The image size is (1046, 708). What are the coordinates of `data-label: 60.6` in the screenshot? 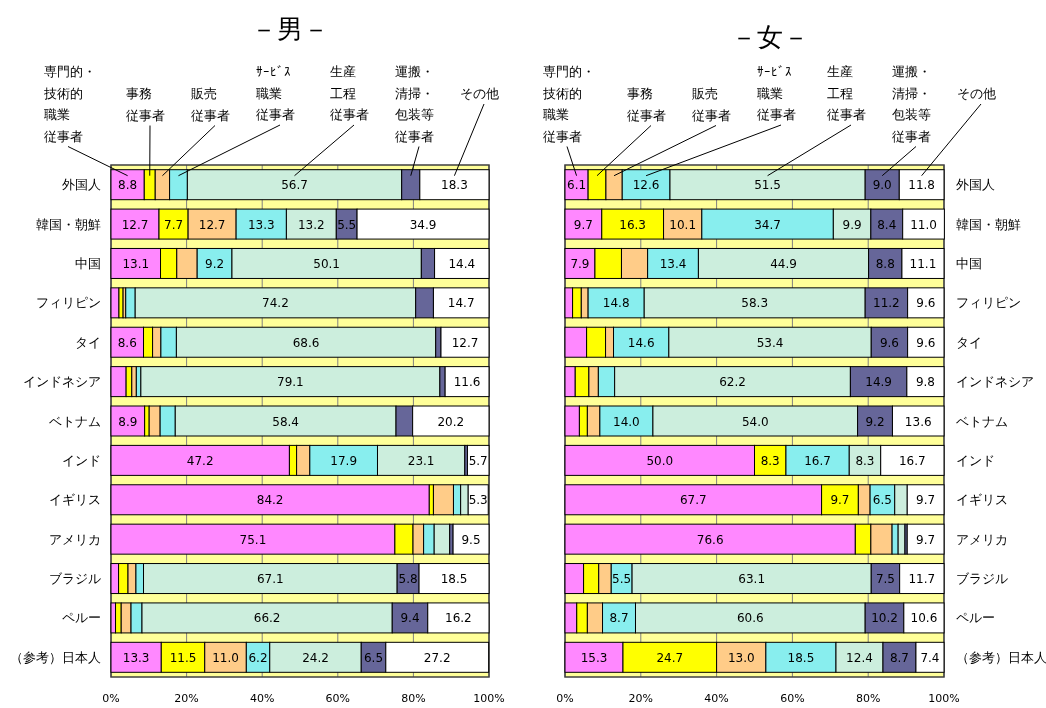 It's located at (750, 618).